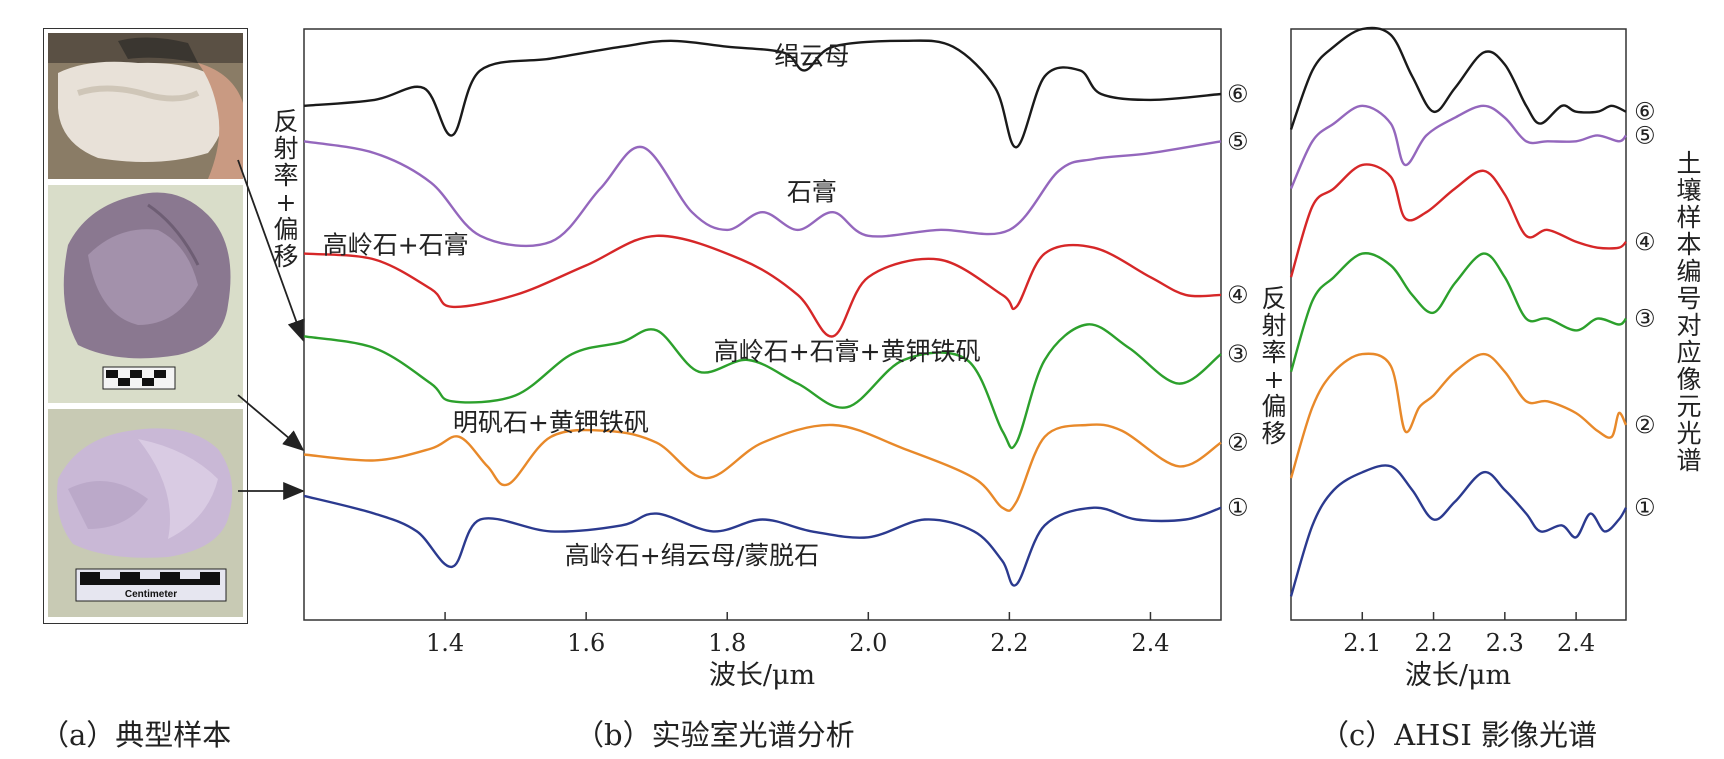 The height and width of the screenshot is (759, 1724). What do you see at coordinates (868, 643) in the screenshot?
I see `x-tick-label: 2.0` at bounding box center [868, 643].